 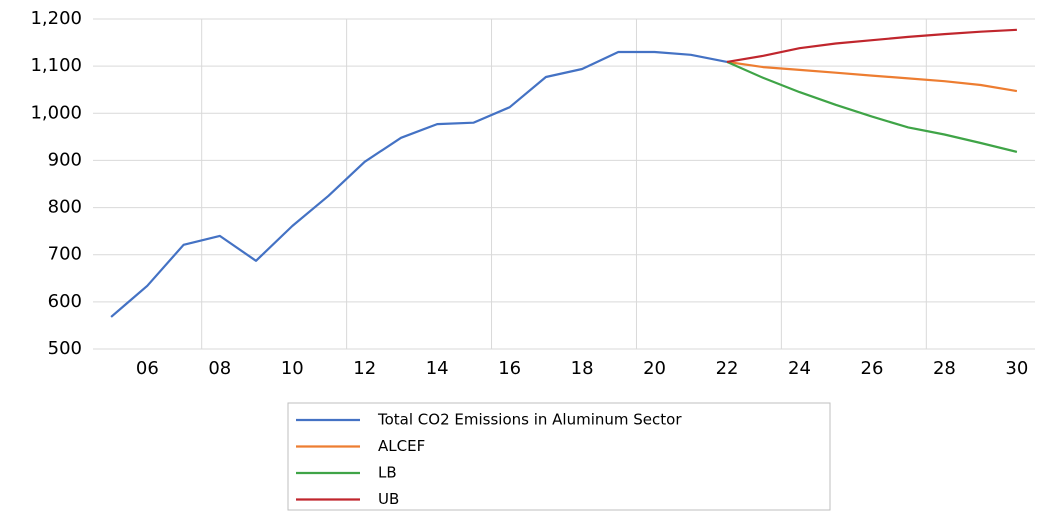 What do you see at coordinates (872, 368) in the screenshot?
I see `x-tick-label: 26` at bounding box center [872, 368].